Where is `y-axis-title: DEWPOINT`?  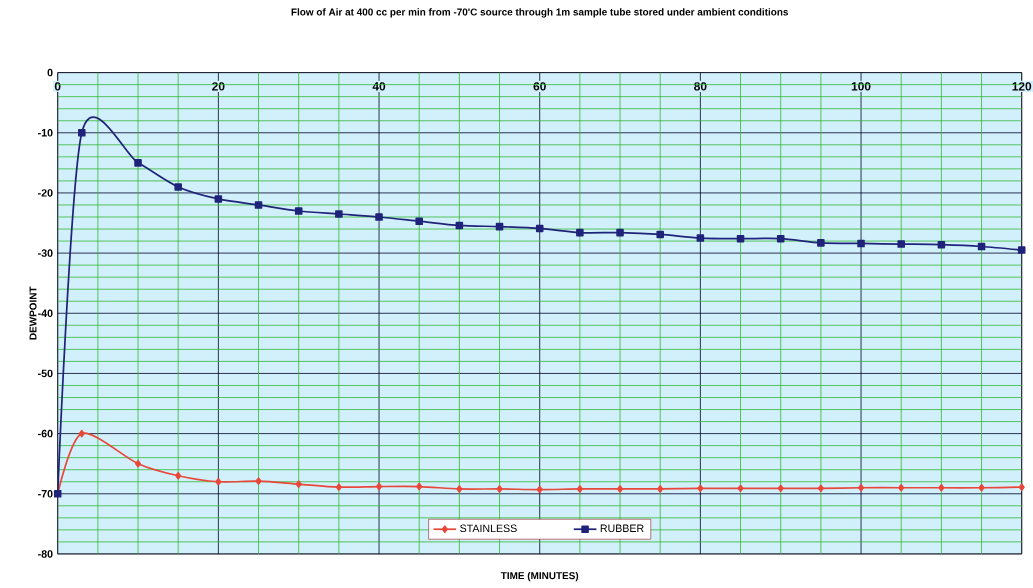
y-axis-title: DEWPOINT is located at coordinates (33, 313).